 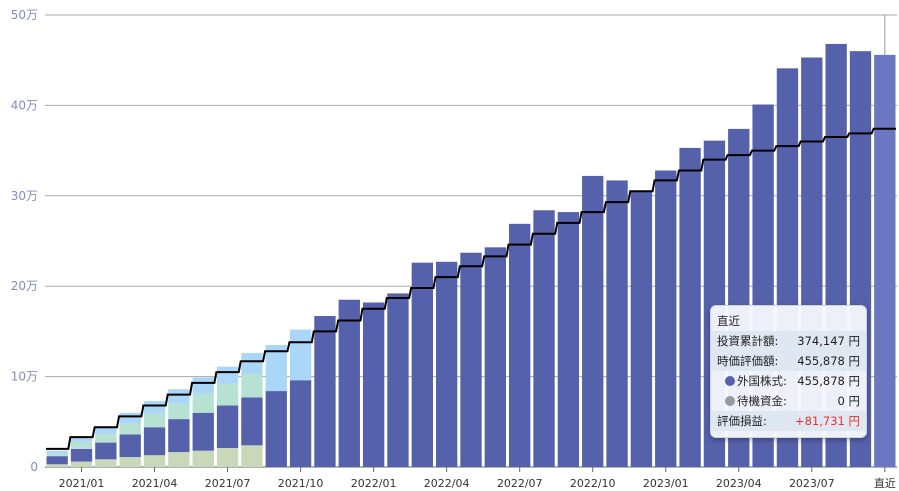 I want to click on foreign-value: 455,878 円, so click(x=828, y=381).